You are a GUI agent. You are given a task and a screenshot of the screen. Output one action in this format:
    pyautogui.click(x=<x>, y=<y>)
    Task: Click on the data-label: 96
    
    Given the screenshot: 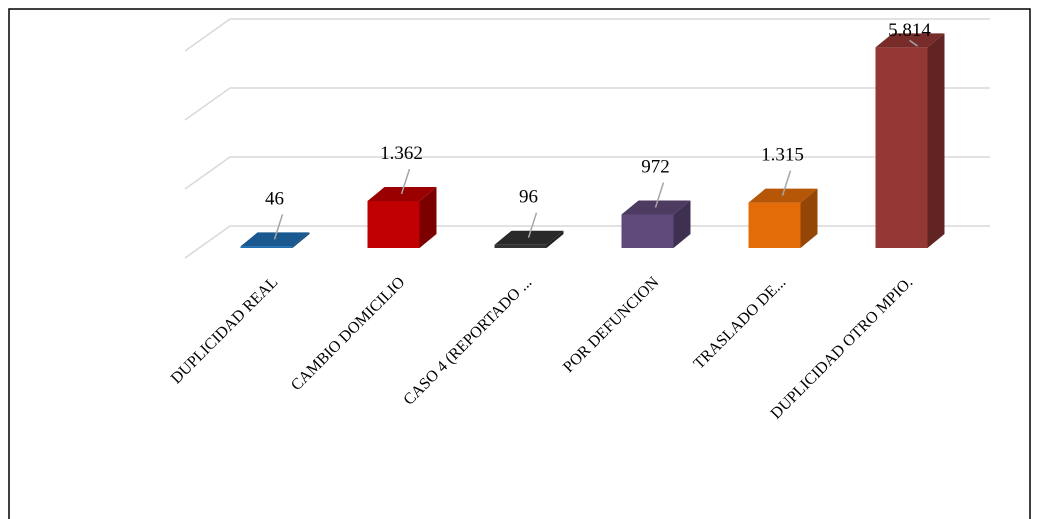 What is the action you would take?
    pyautogui.click(x=528, y=197)
    